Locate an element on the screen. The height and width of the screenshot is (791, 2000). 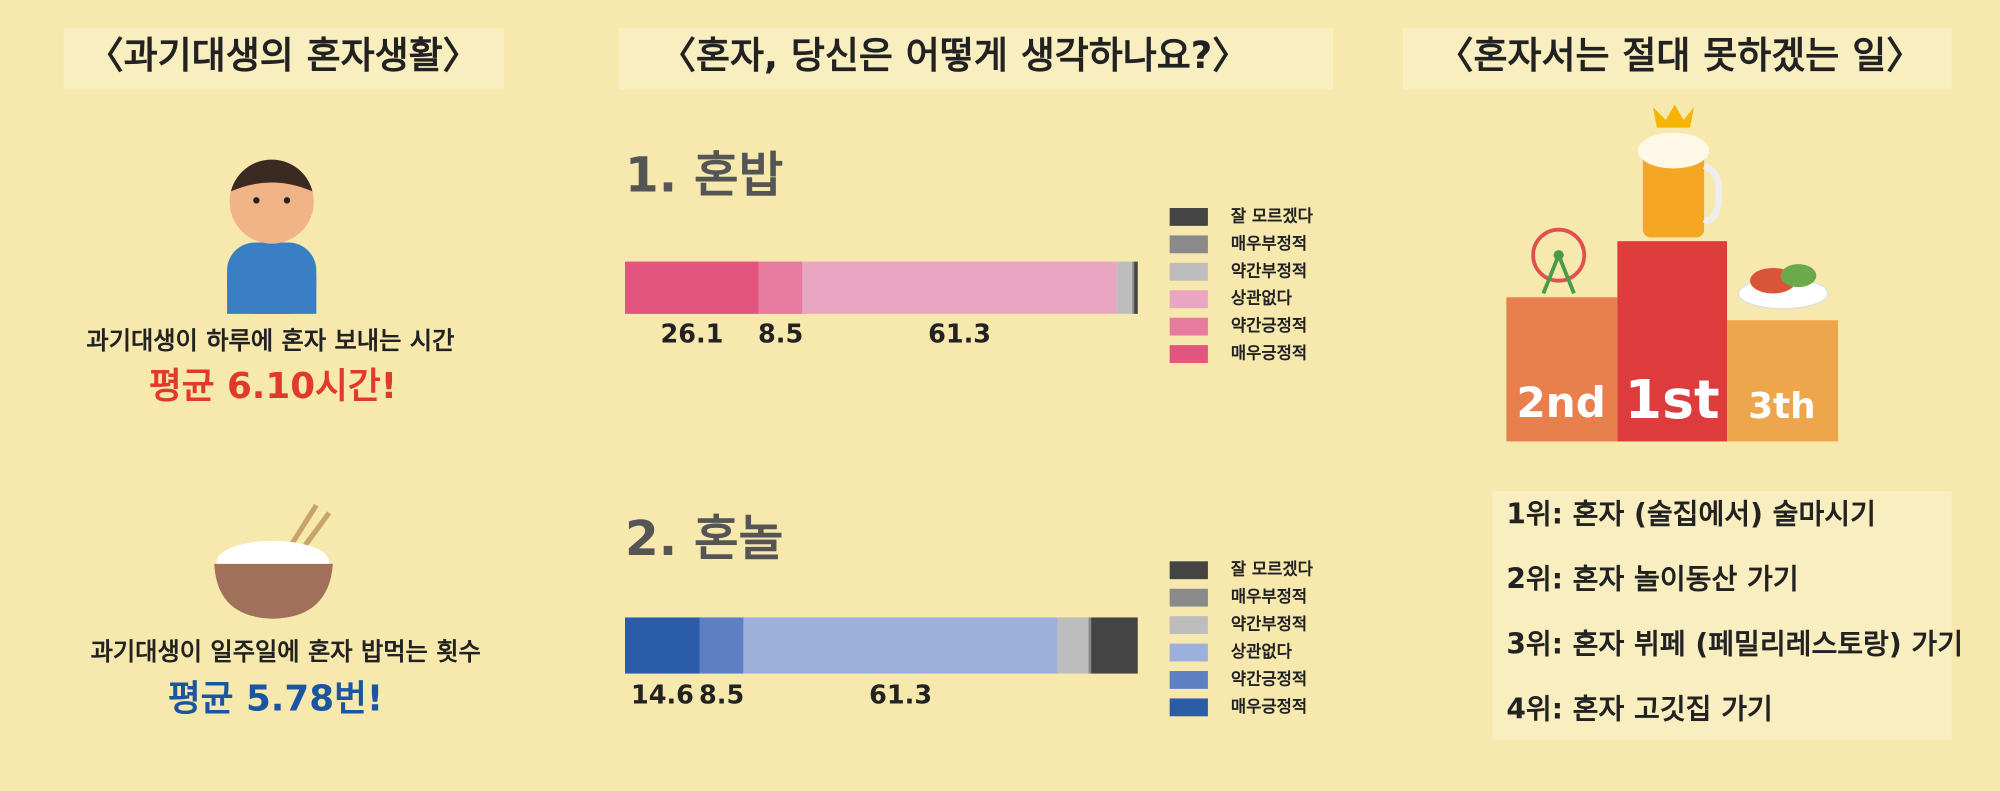
podium-label: 1st is located at coordinates (1672, 399).